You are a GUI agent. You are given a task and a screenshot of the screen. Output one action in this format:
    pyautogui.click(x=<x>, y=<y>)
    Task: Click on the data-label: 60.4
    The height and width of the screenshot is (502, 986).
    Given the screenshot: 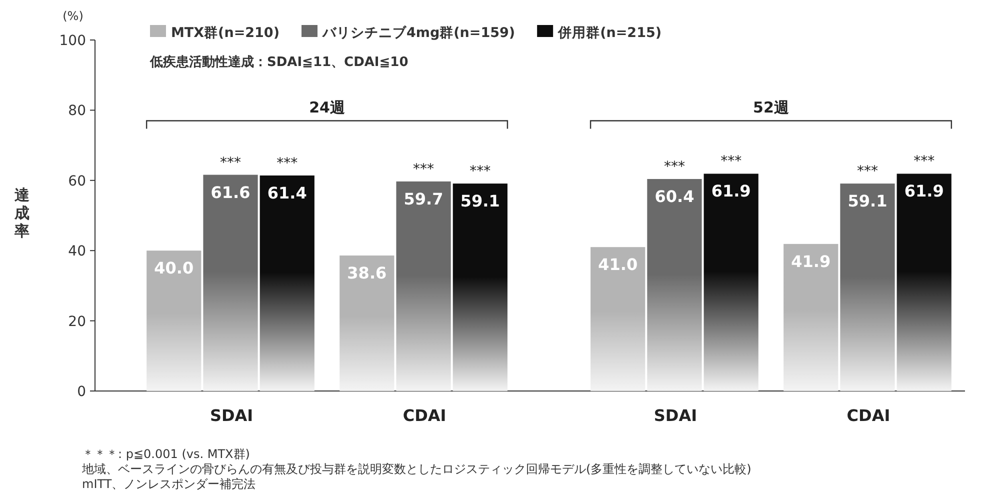 What is the action you would take?
    pyautogui.click(x=674, y=196)
    